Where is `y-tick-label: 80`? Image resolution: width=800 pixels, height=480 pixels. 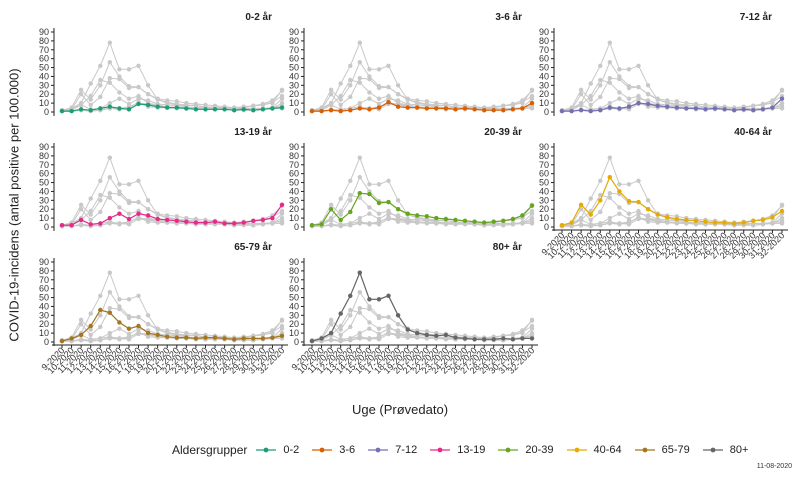
y-tick-label: 80 is located at coordinates (544, 41).